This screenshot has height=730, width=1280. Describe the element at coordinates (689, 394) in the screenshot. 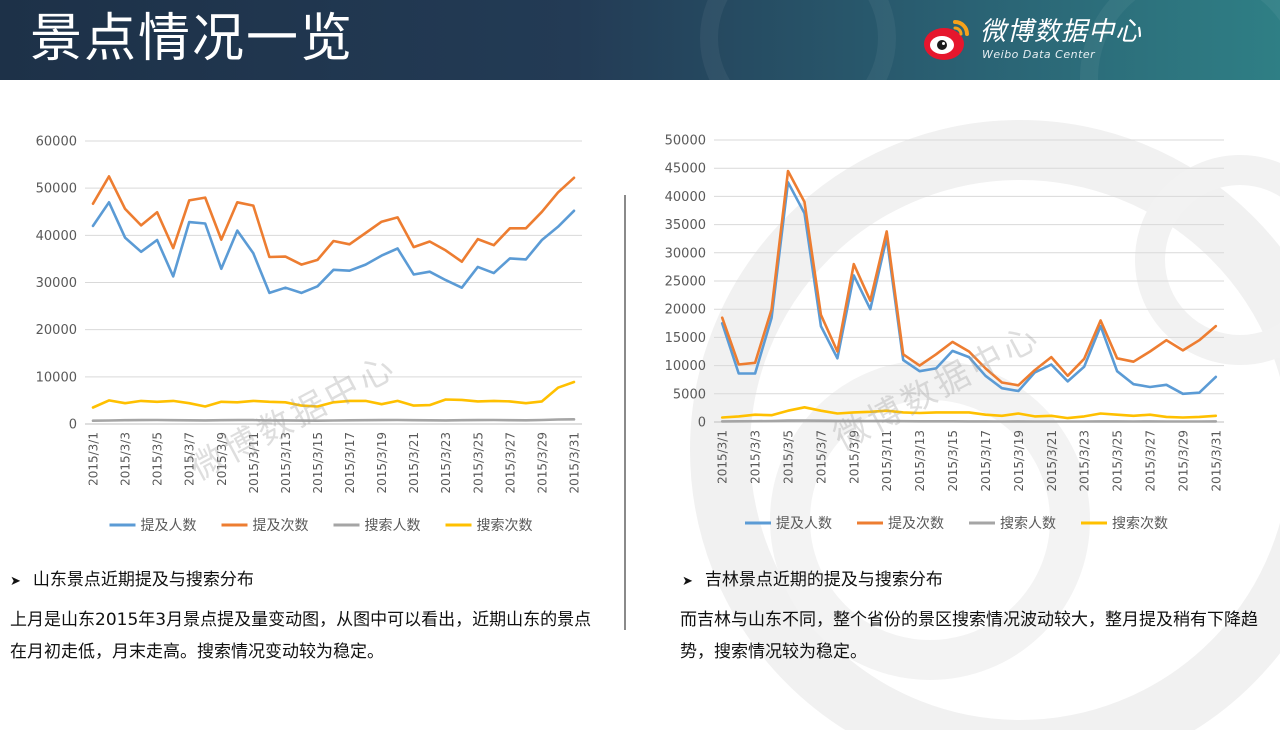

I see `y-tick-label: 5000` at that location.